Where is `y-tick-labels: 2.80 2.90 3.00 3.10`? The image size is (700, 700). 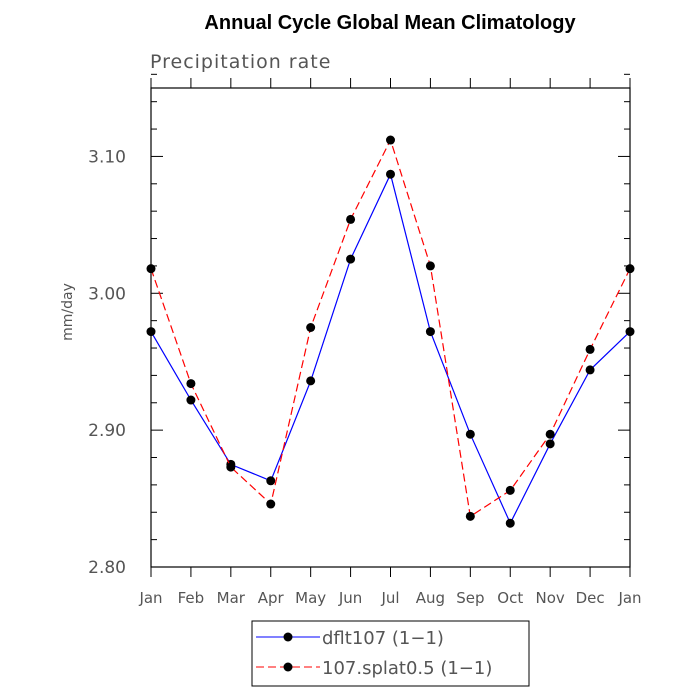 y-tick-labels: 2.80 2.90 3.00 3.10 is located at coordinates (107, 362).